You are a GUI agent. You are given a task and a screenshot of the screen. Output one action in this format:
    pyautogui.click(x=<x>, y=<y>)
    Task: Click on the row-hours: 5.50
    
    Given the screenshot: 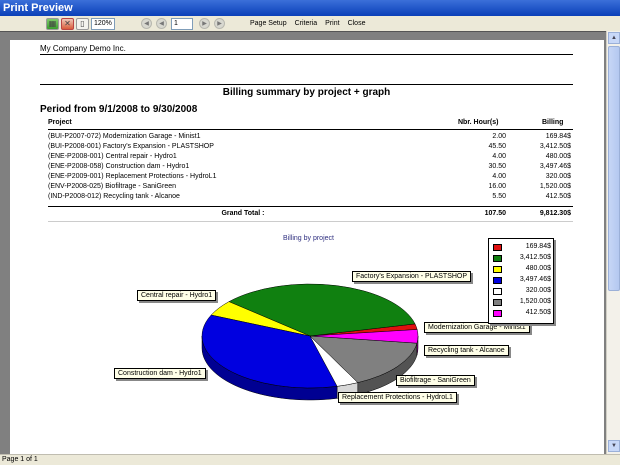 What is the action you would take?
    pyautogui.click(x=499, y=196)
    